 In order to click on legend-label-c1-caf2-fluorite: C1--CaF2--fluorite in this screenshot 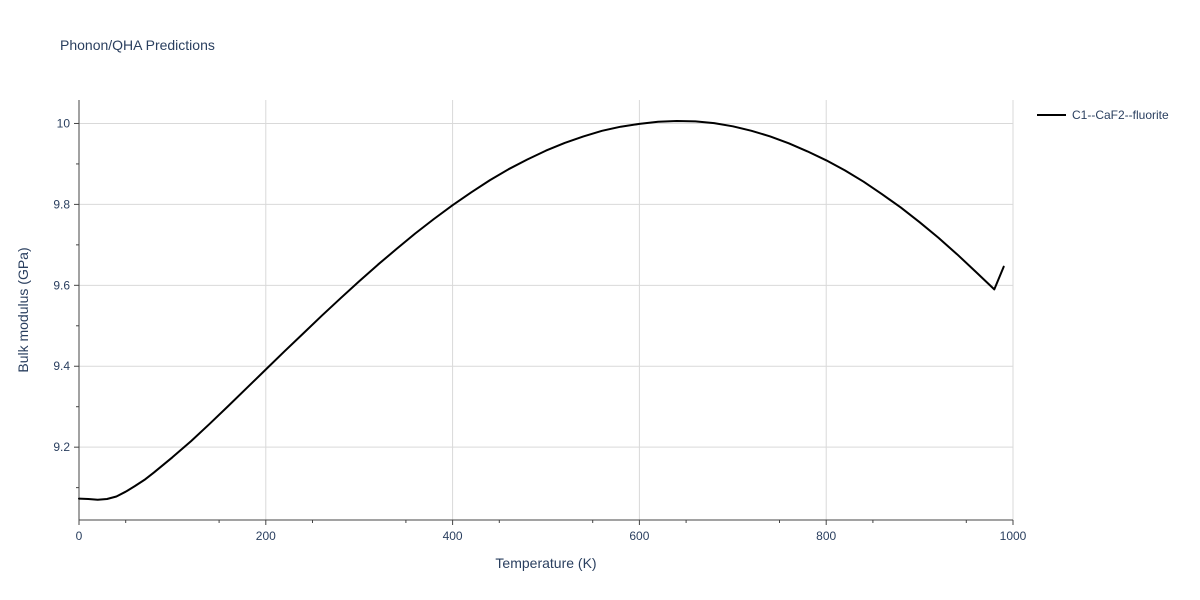, I will do `click(1120, 115)`.